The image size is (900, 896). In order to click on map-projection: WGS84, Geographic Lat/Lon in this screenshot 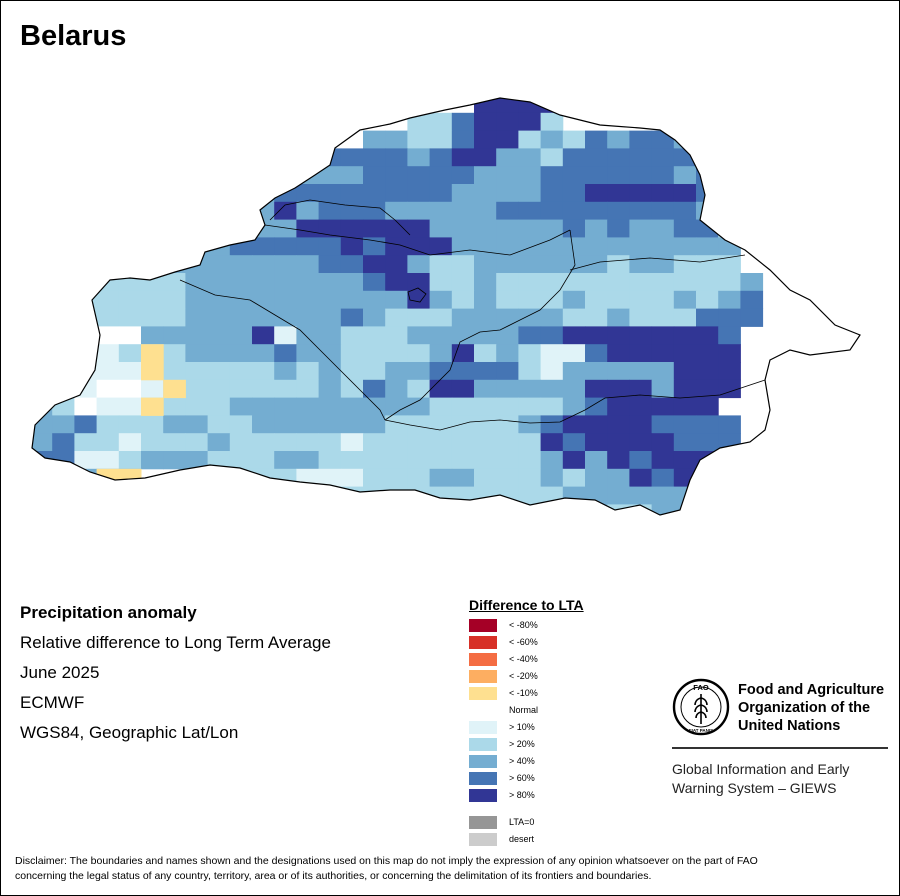, I will do `click(129, 732)`.